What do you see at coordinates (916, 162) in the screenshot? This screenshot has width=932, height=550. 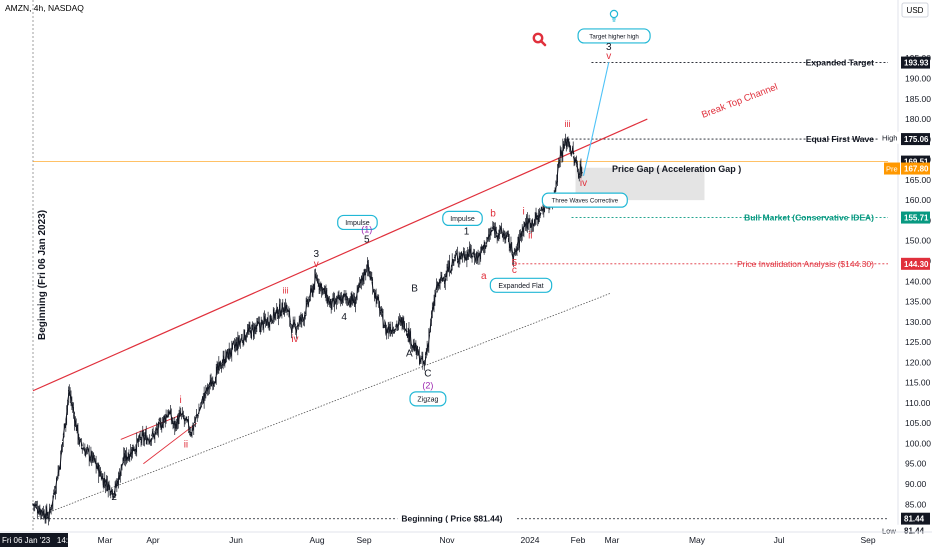 I see `price-label: 169.51` at bounding box center [916, 162].